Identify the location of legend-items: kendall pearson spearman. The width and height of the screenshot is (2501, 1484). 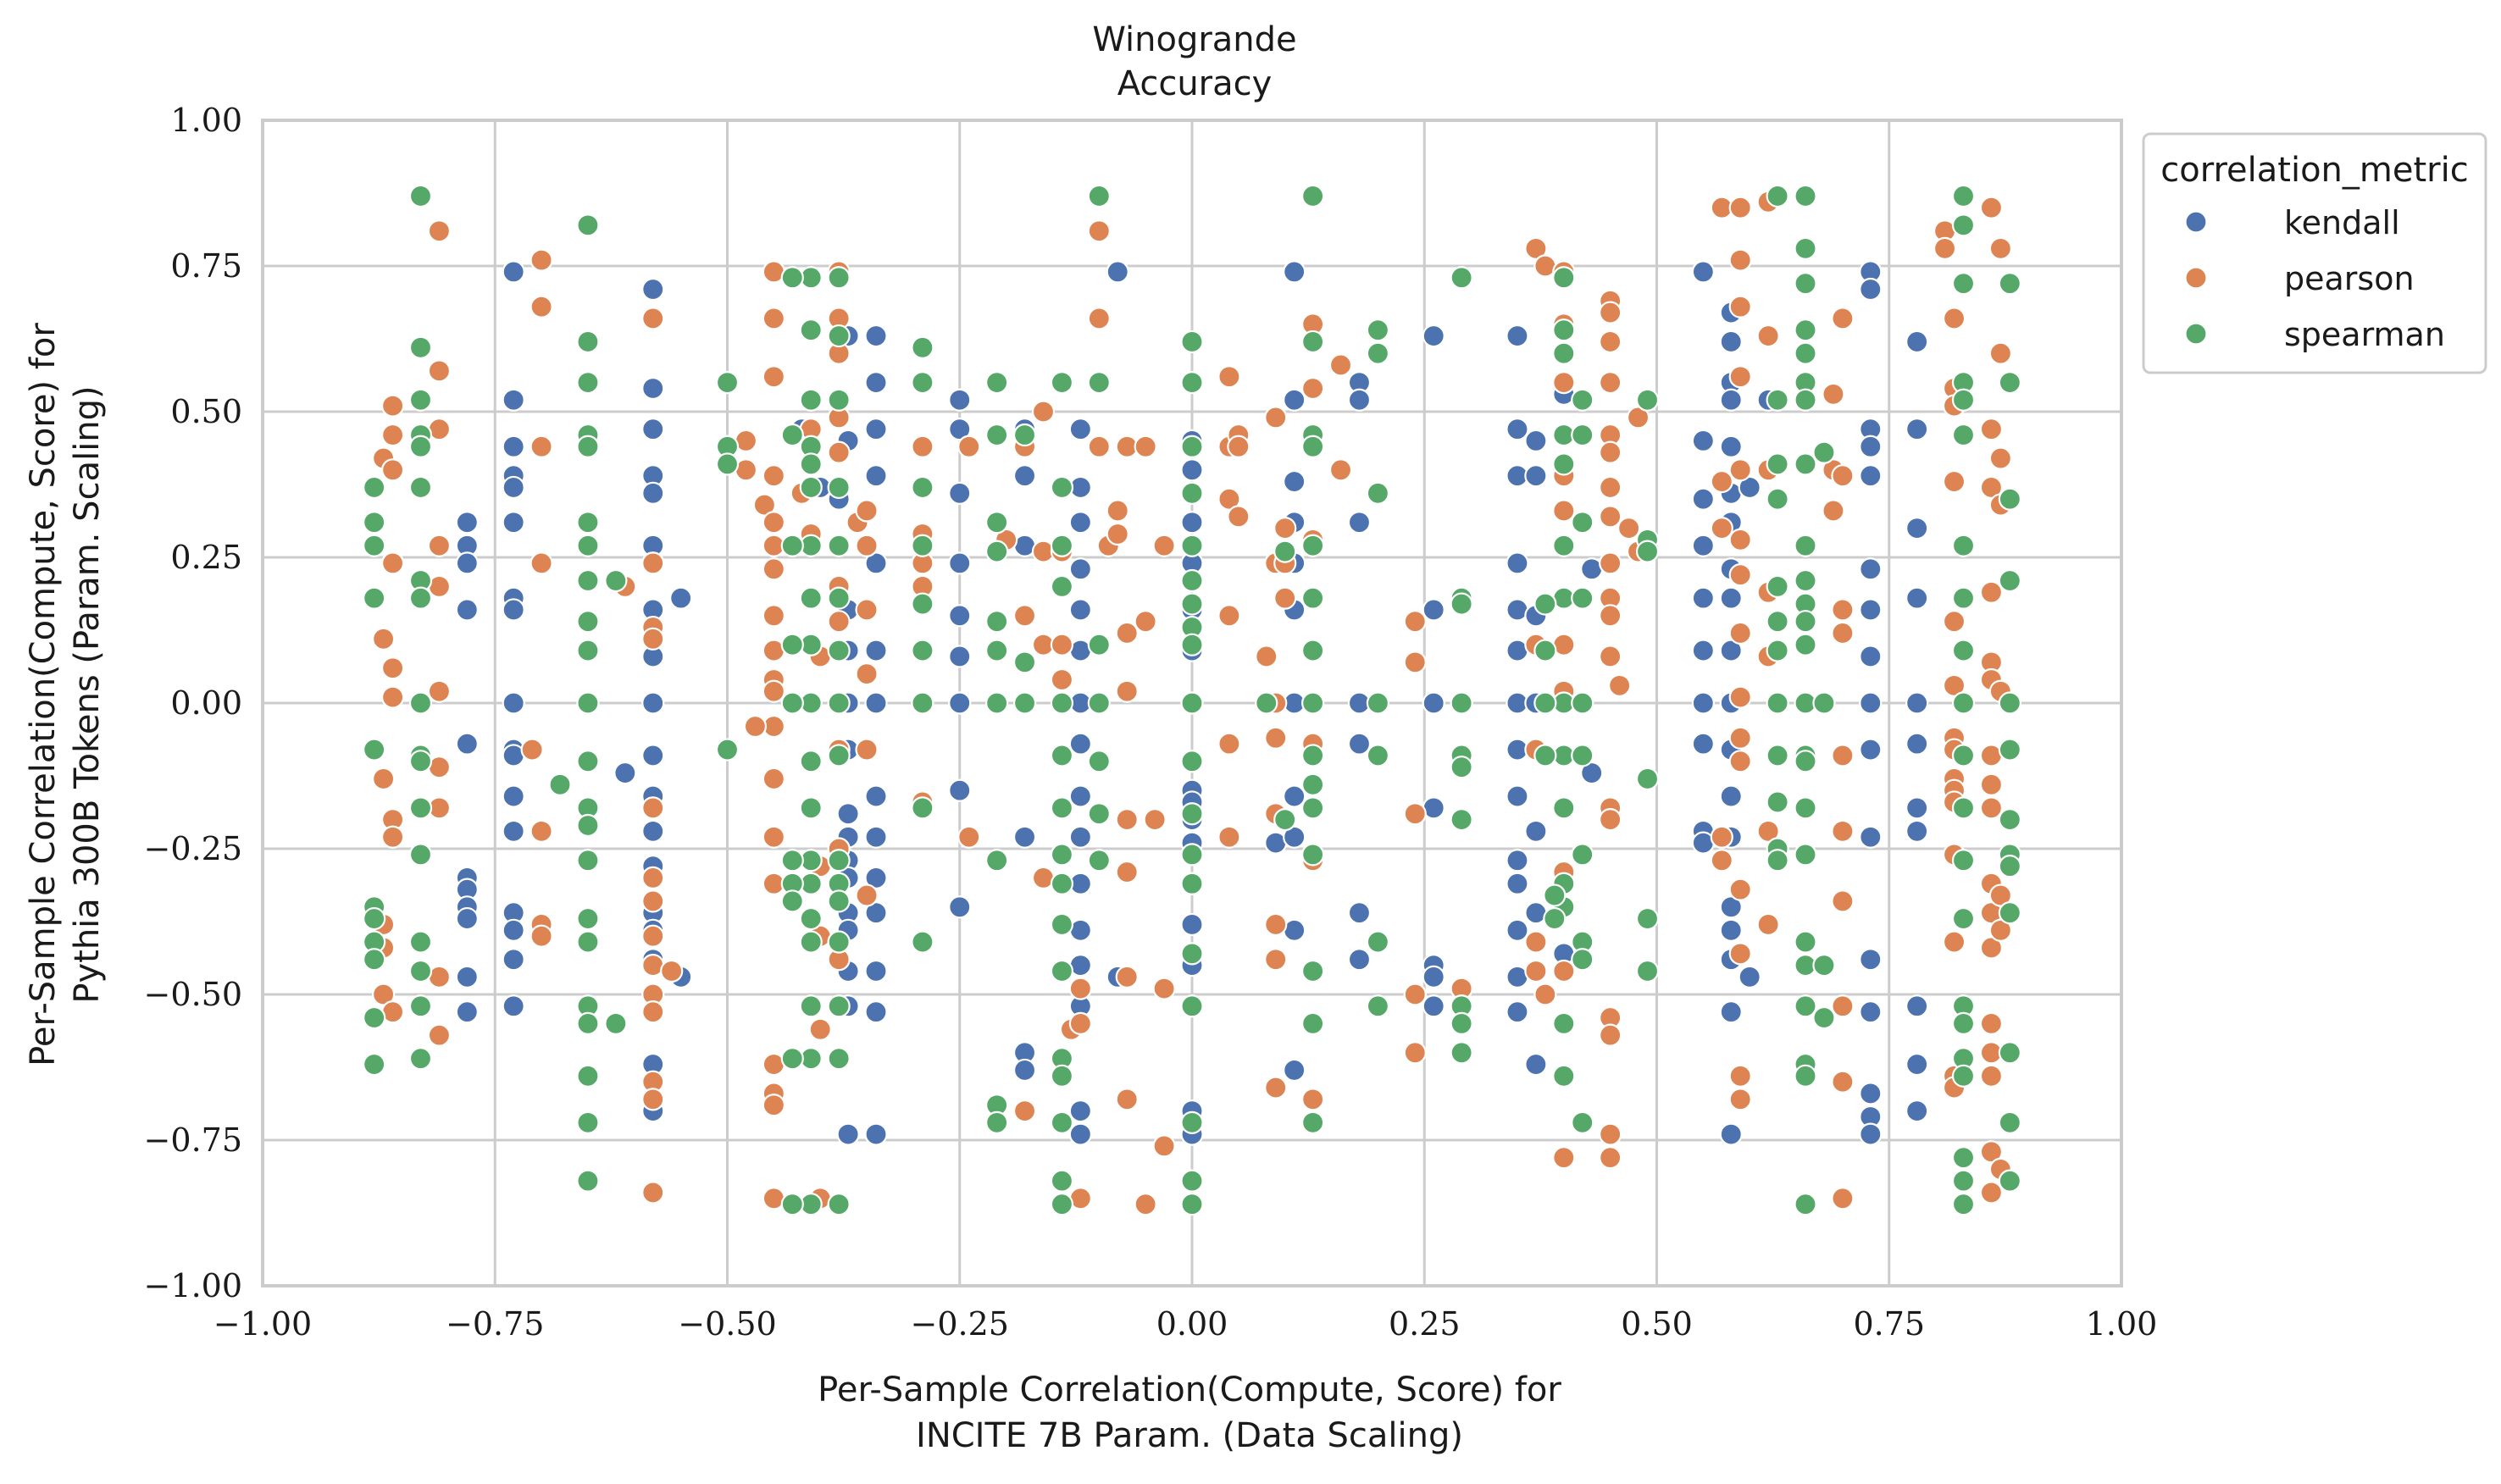
(2314, 278).